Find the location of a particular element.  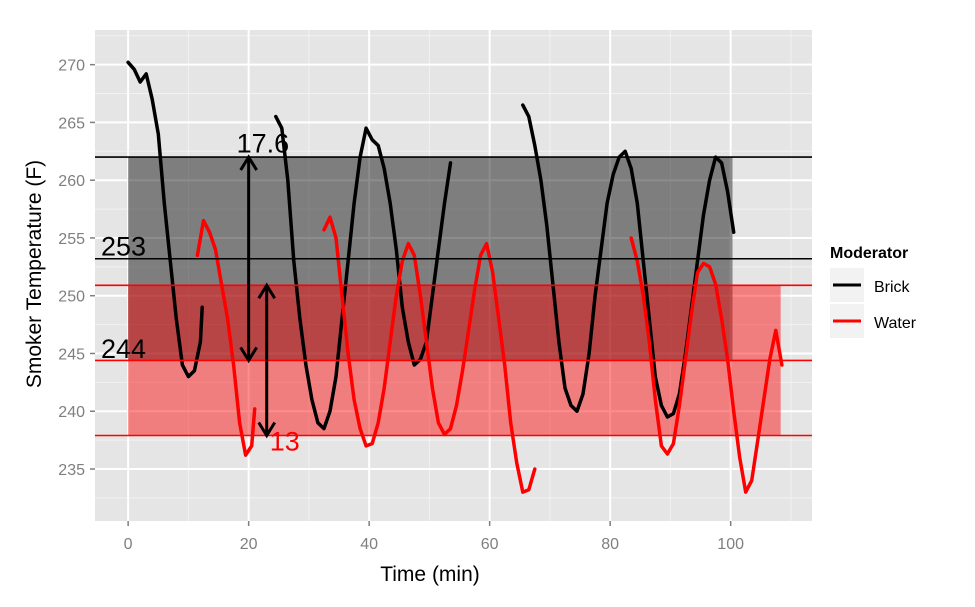

x-tick-label: 80 is located at coordinates (610, 544).